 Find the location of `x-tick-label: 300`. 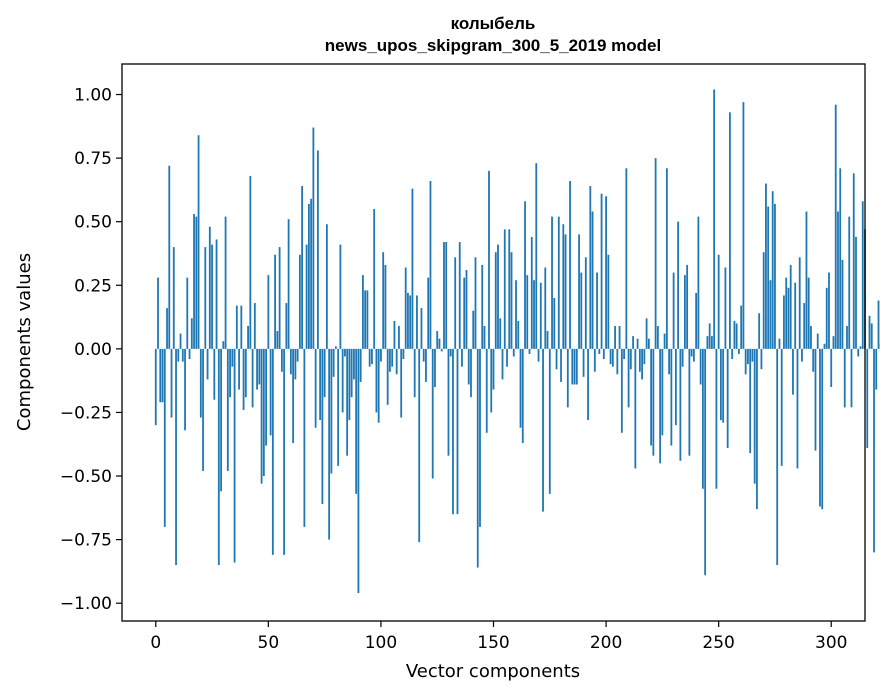

x-tick-label: 300 is located at coordinates (831, 643).